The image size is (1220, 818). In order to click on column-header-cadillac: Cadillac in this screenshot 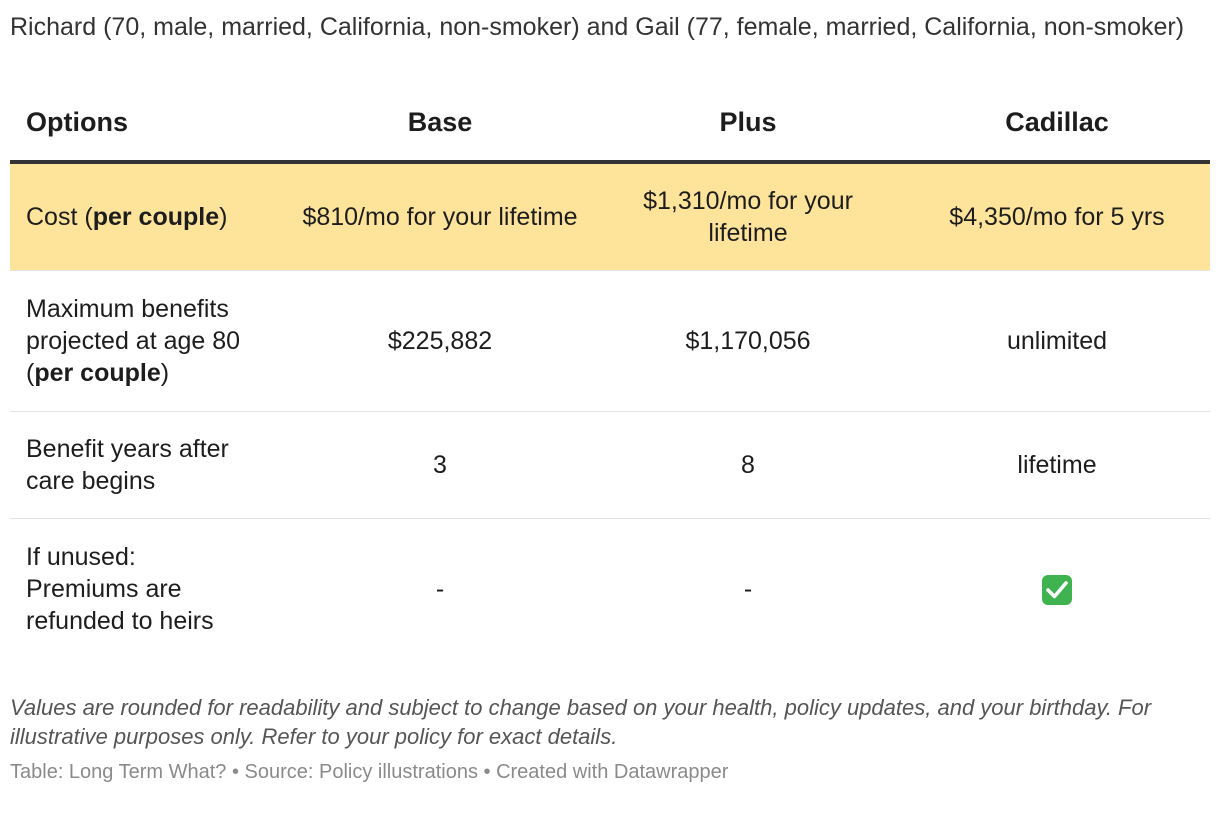, I will do `click(1057, 129)`.